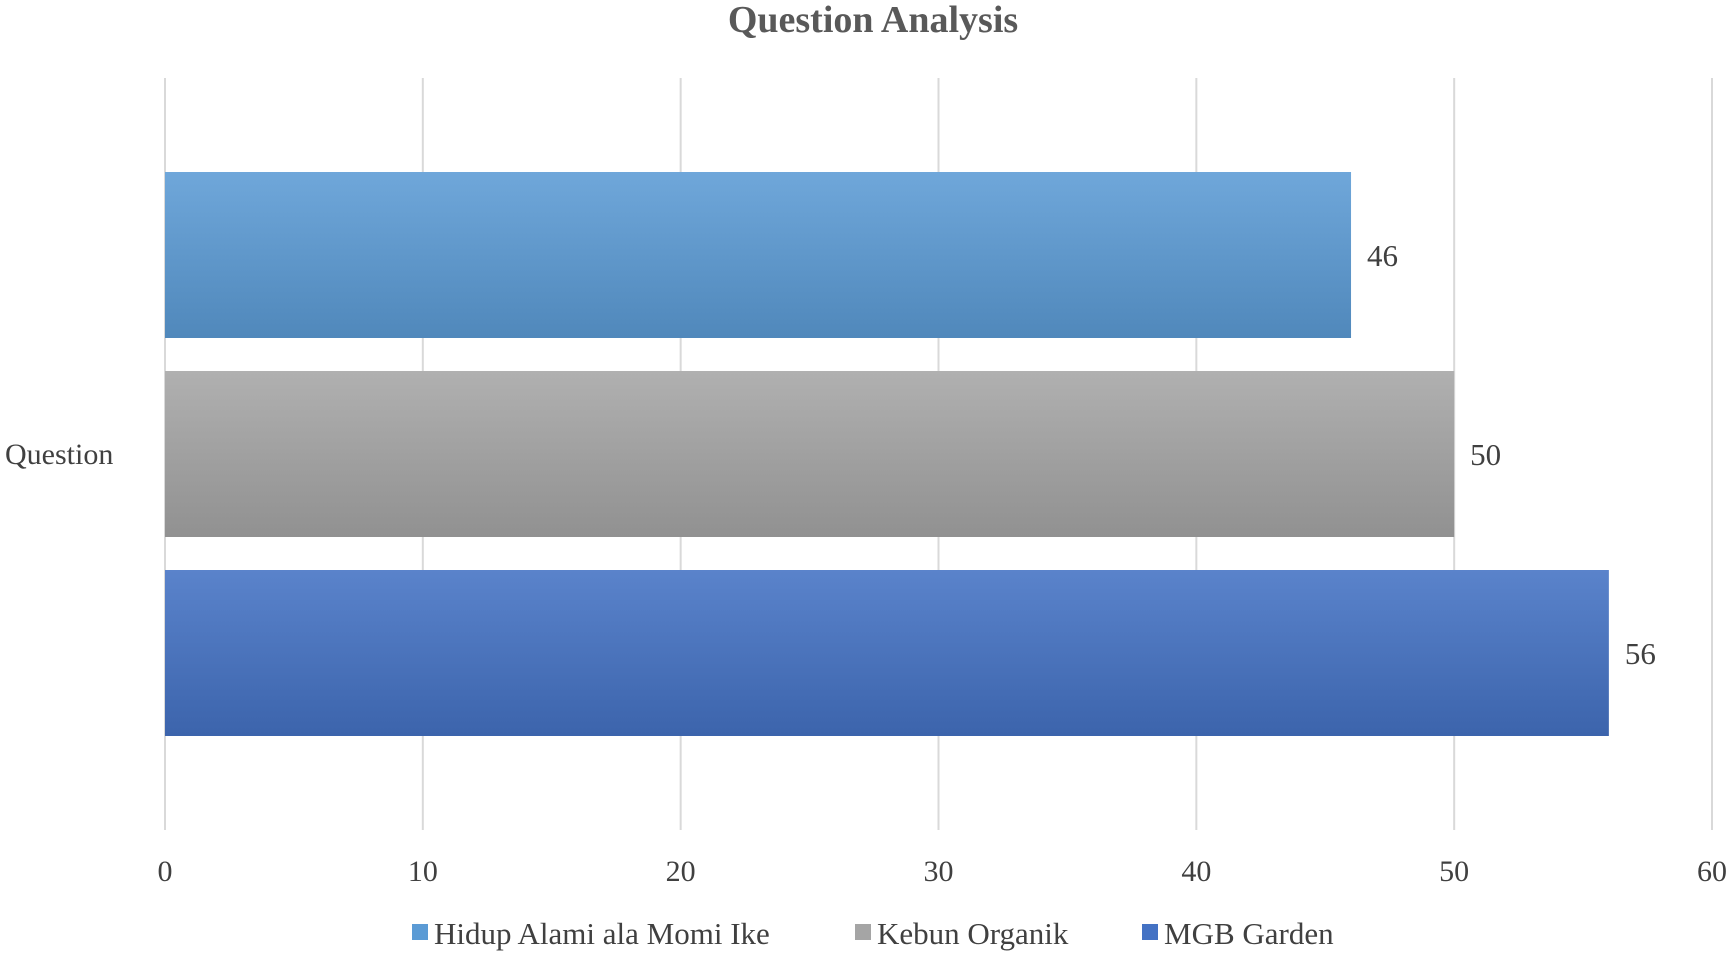 The width and height of the screenshot is (1733, 957). I want to click on bar-hidup-alami-ala-momi-ike, so click(758, 255).